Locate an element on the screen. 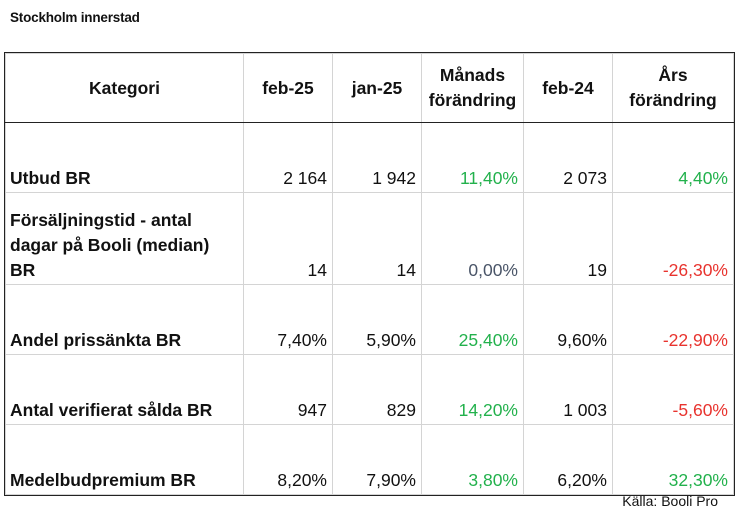  header-jan-25: jan-25 is located at coordinates (377, 88).